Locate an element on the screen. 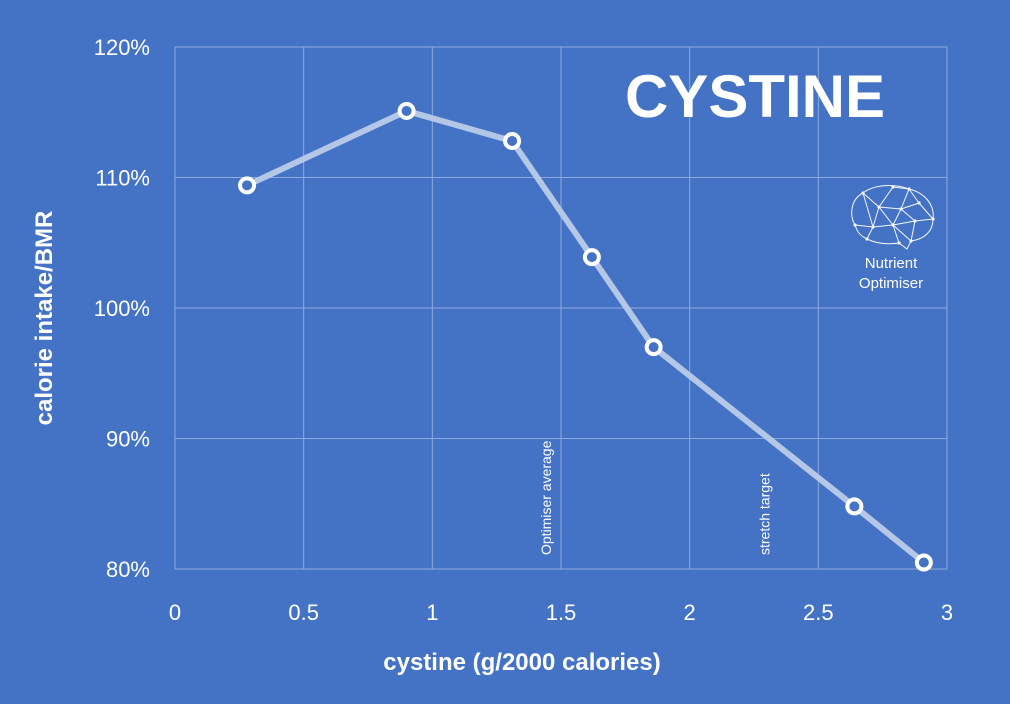 Image resolution: width=1010 pixels, height=704 pixels. y-tick-label: 100% is located at coordinates (122, 308).